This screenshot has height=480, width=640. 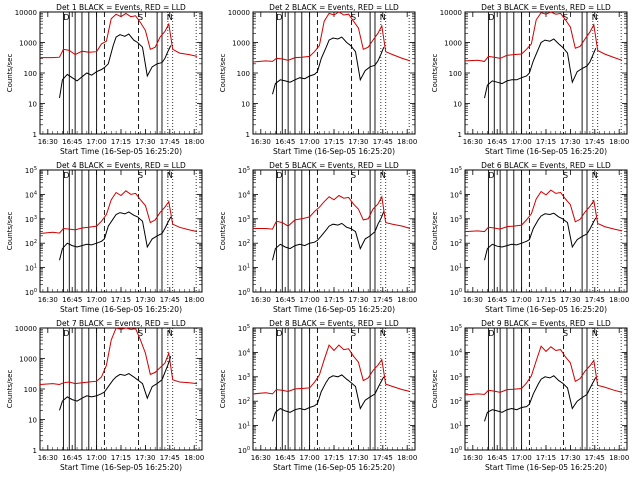 What do you see at coordinates (334, 165) in the screenshot?
I see `panel-title: Det 5 BLACK = Events, RED = LLD` at bounding box center [334, 165].